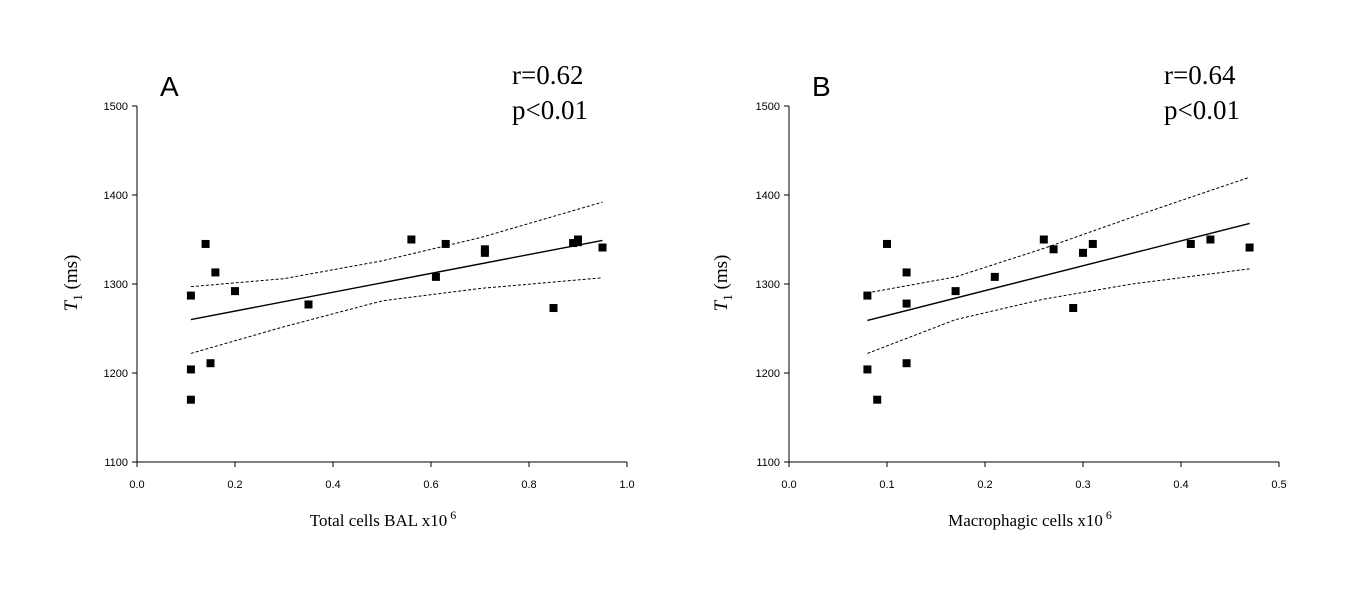 The height and width of the screenshot is (591, 1366). What do you see at coordinates (528, 485) in the screenshot?
I see `x-tick-label: 0.8` at bounding box center [528, 485].